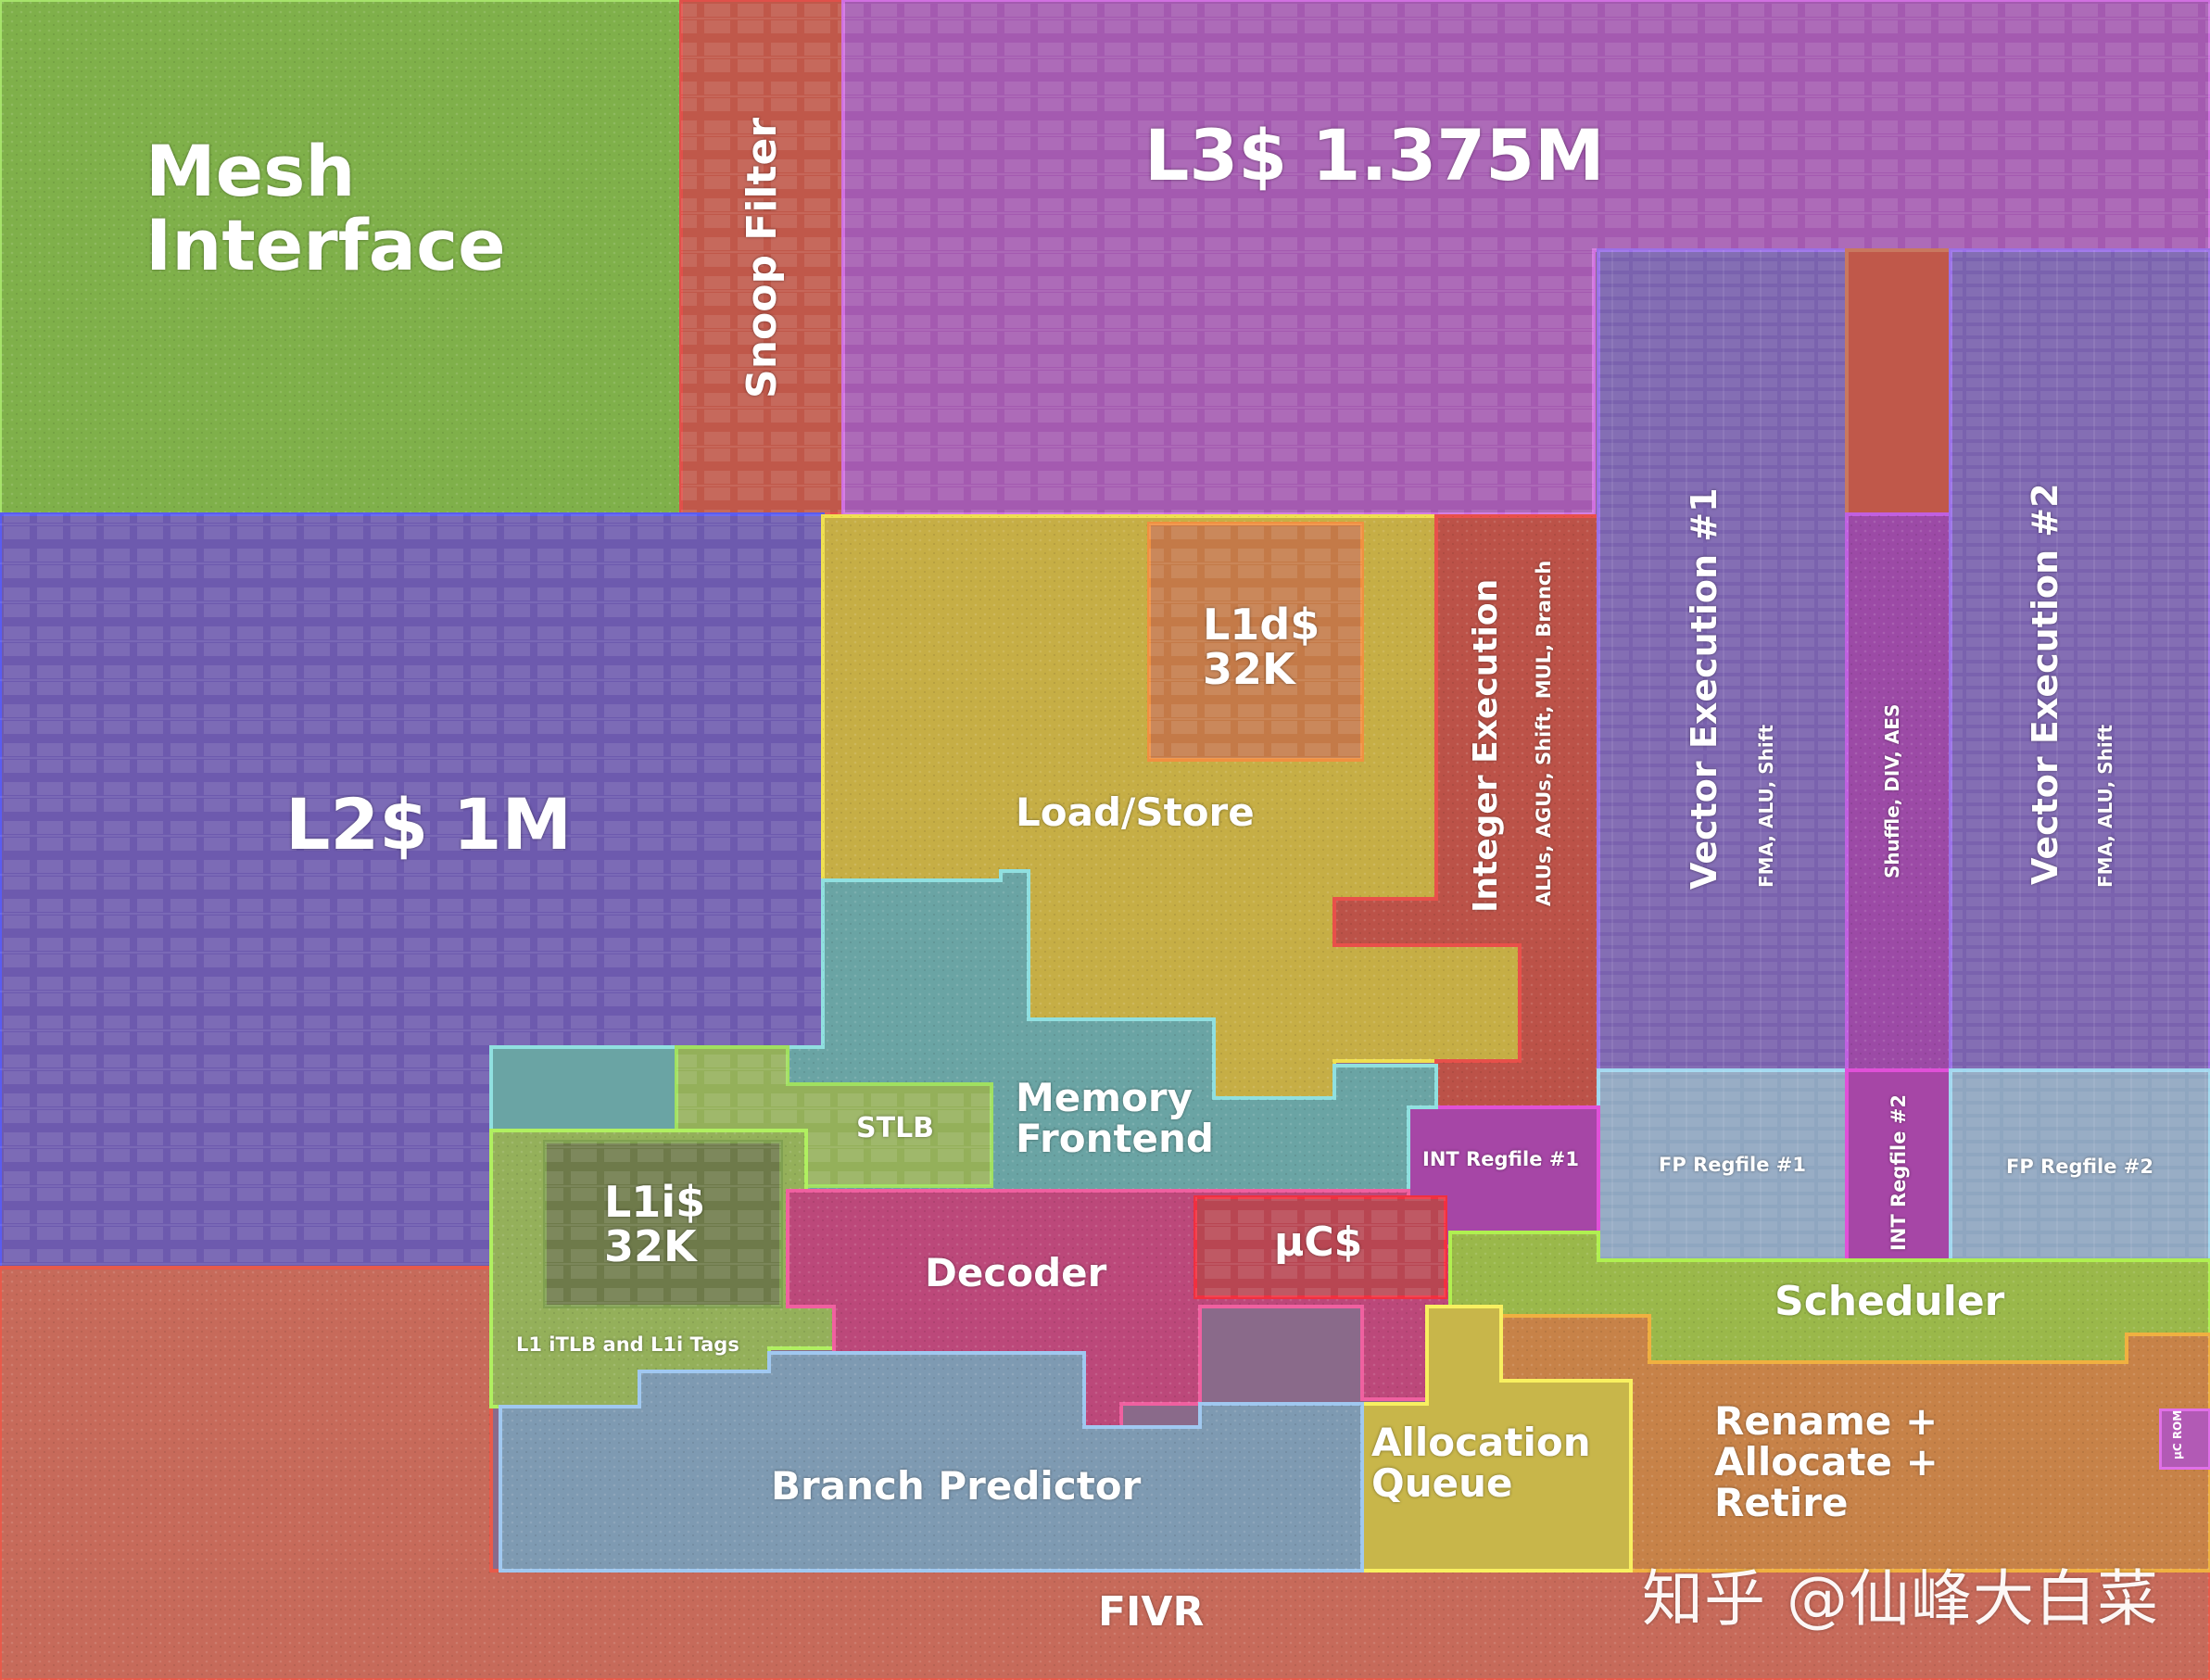 Image resolution: width=2210 pixels, height=1680 pixels. What do you see at coordinates (1766, 806) in the screenshot?
I see `label-vector-execution-1-units: FMA, ALU, Shift` at bounding box center [1766, 806].